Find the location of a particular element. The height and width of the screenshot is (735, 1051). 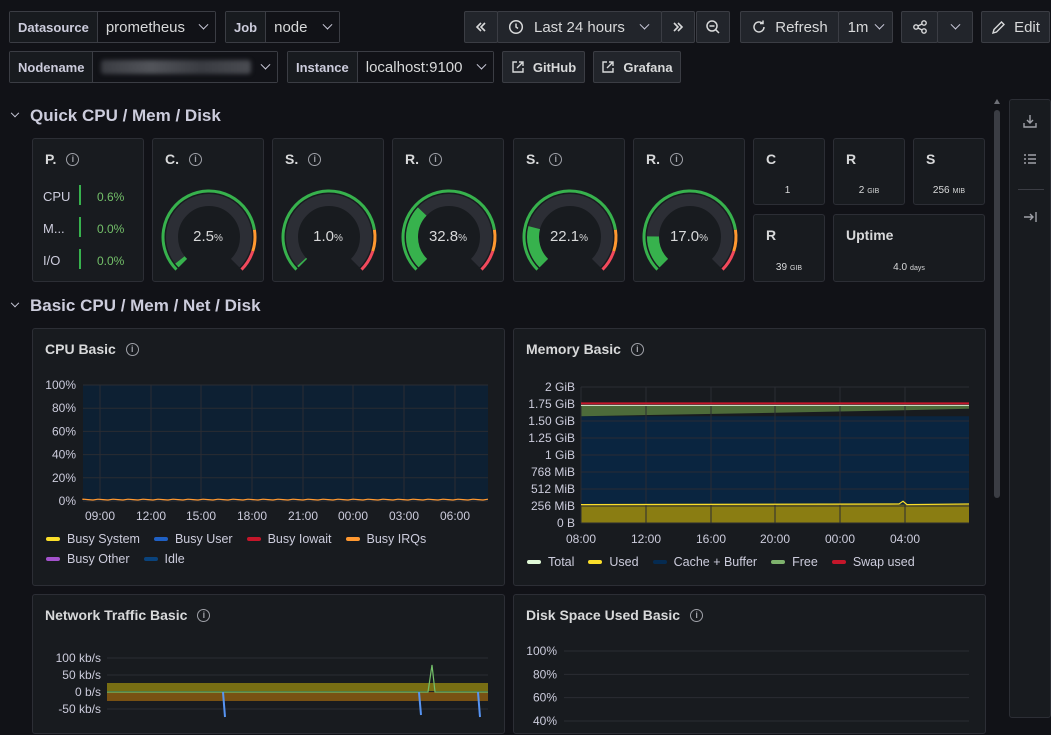

legend-item: Free is located at coordinates (794, 562).